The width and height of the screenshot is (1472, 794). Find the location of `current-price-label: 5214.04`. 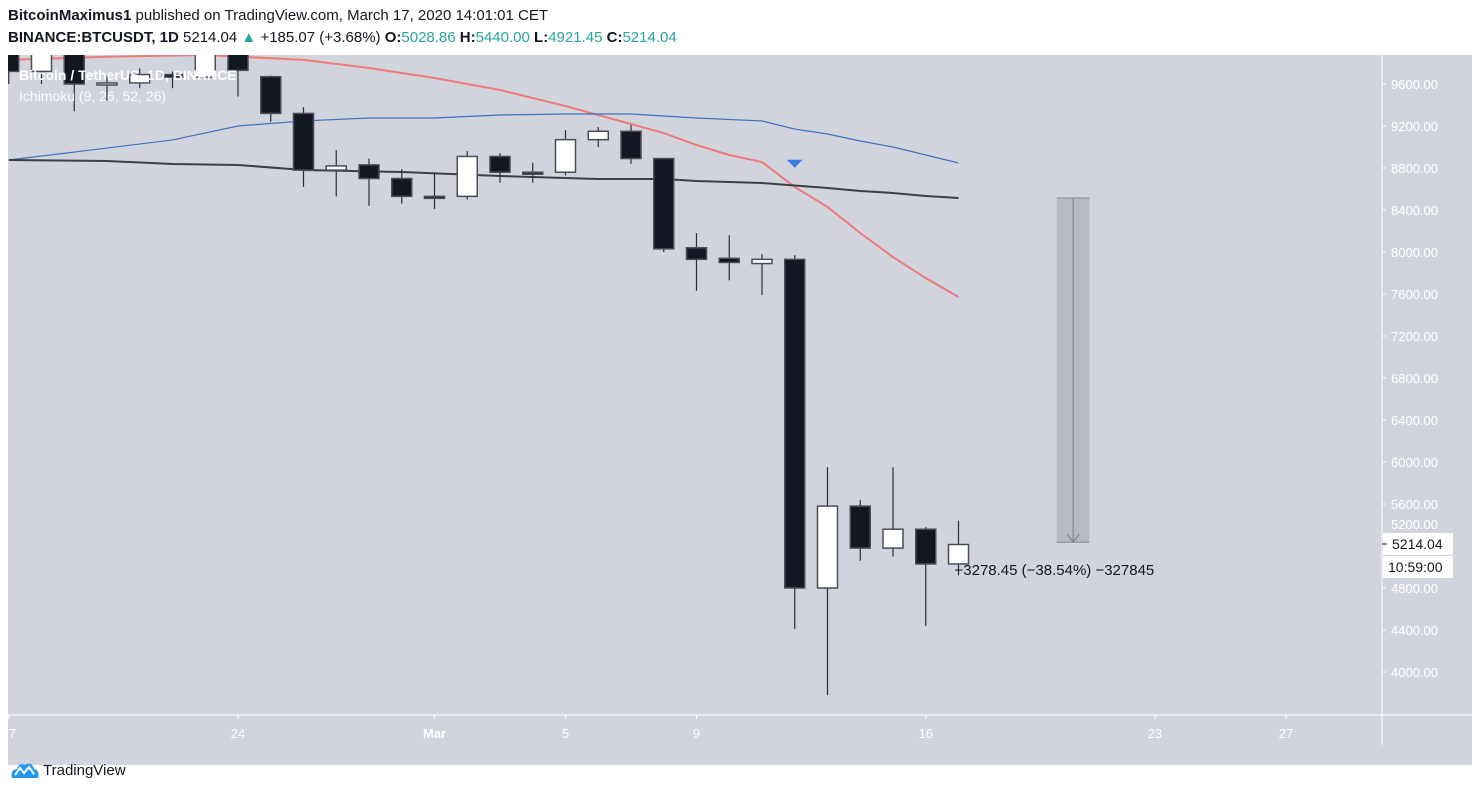

current-price-label: 5214.04 is located at coordinates (1417, 544).